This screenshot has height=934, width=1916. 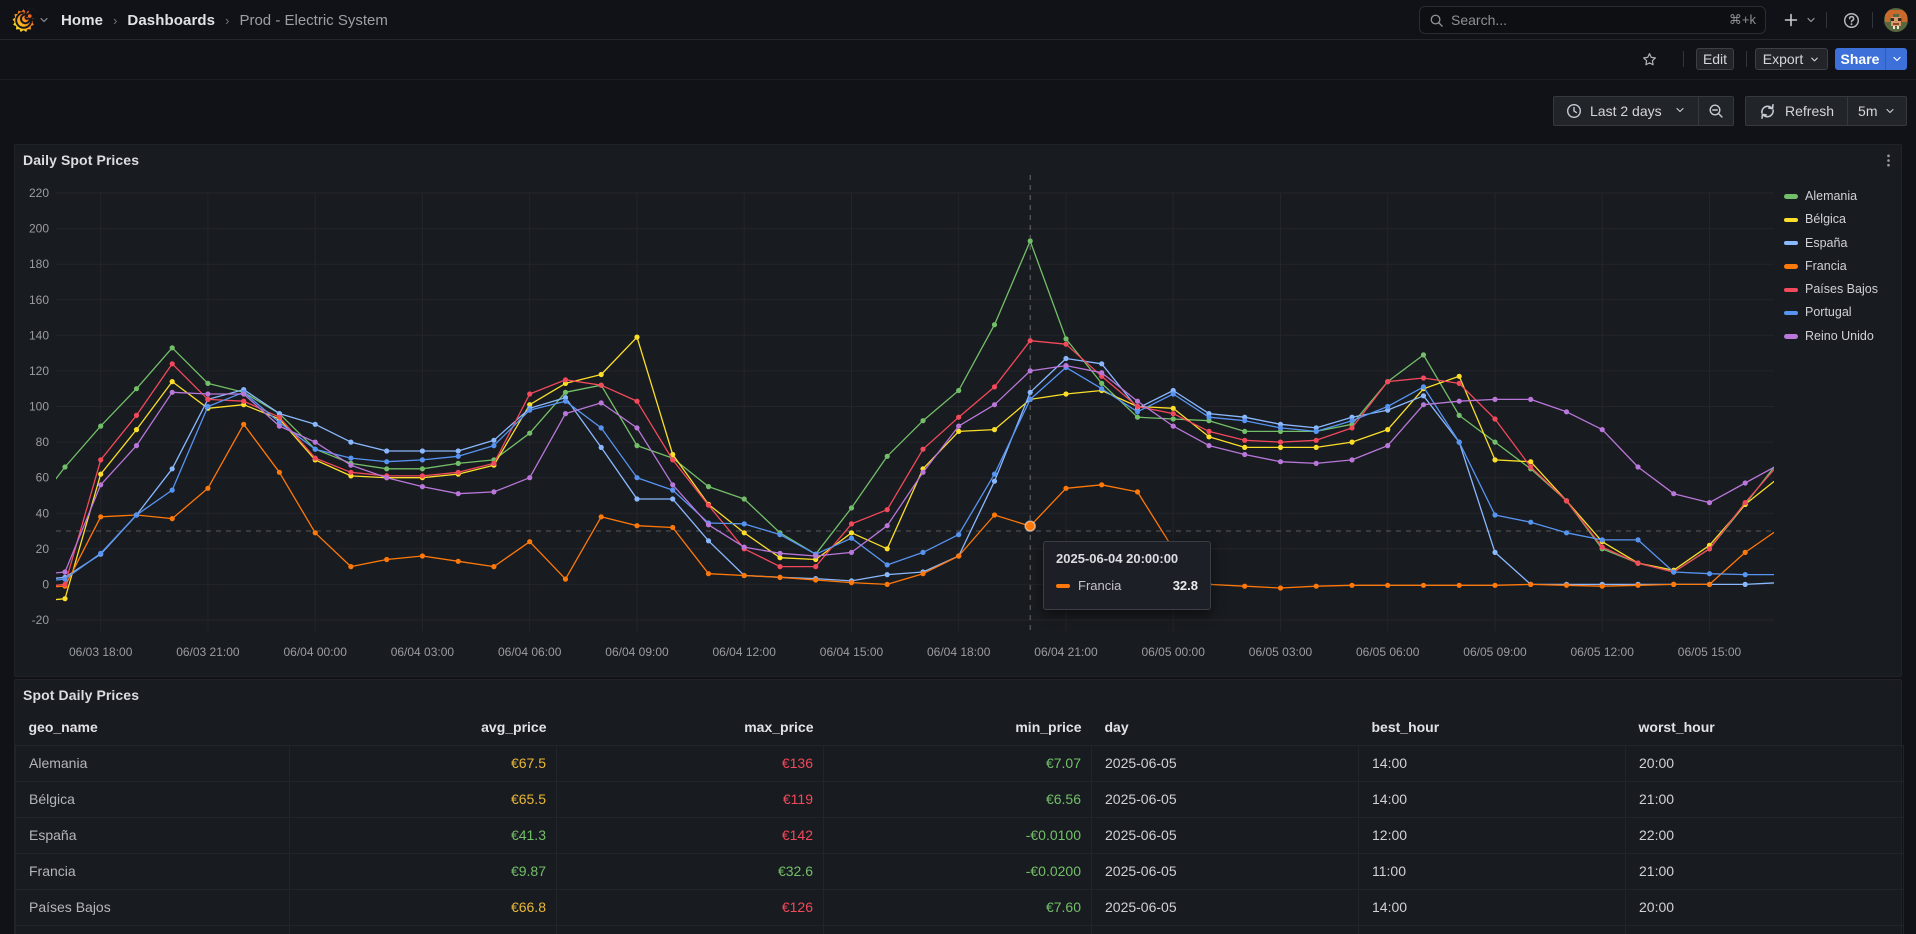 What do you see at coordinates (315, 652) in the screenshot?
I see `svg-text: 06/04 00:00` at bounding box center [315, 652].